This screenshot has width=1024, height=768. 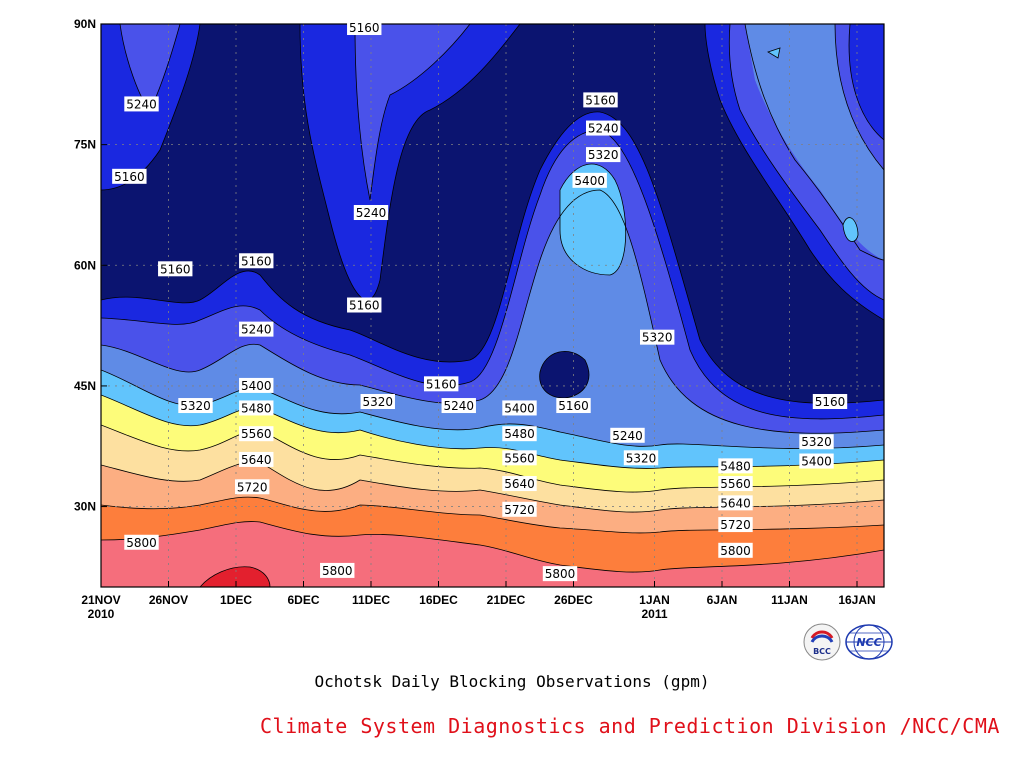 I want to click on y-axis: 90N 75N 60N 45N 30N, so click(x=90, y=265).